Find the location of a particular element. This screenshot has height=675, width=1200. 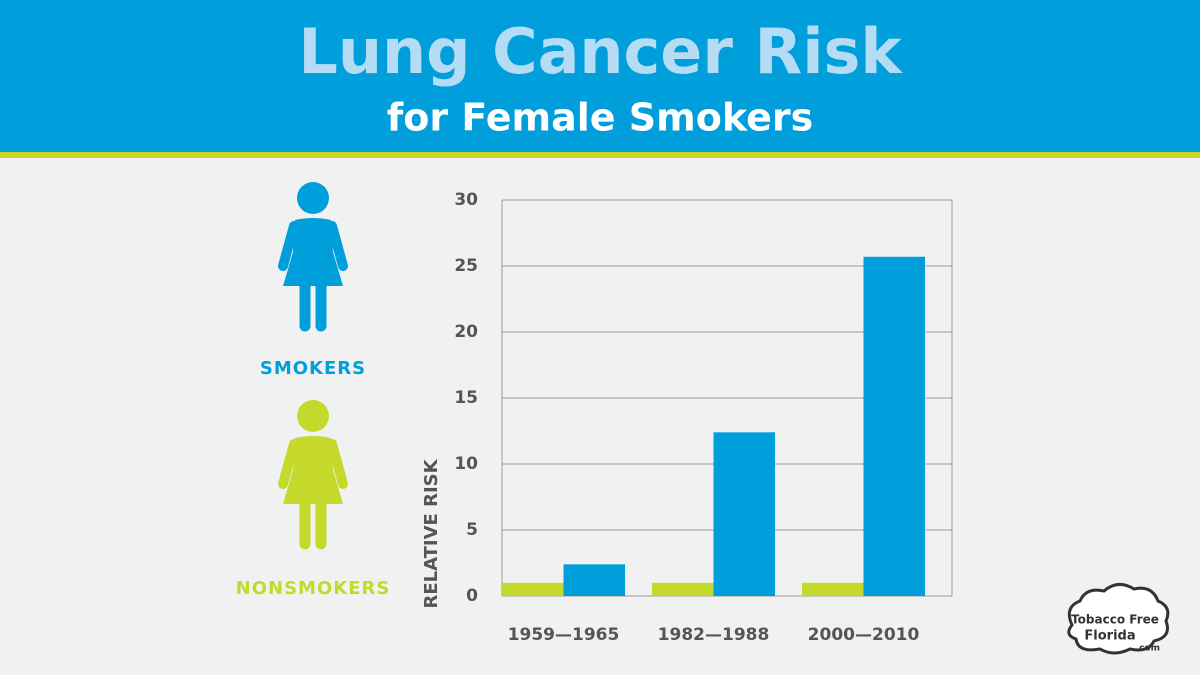

y-axis-label: RELATIVE RISK is located at coordinates (431, 533).